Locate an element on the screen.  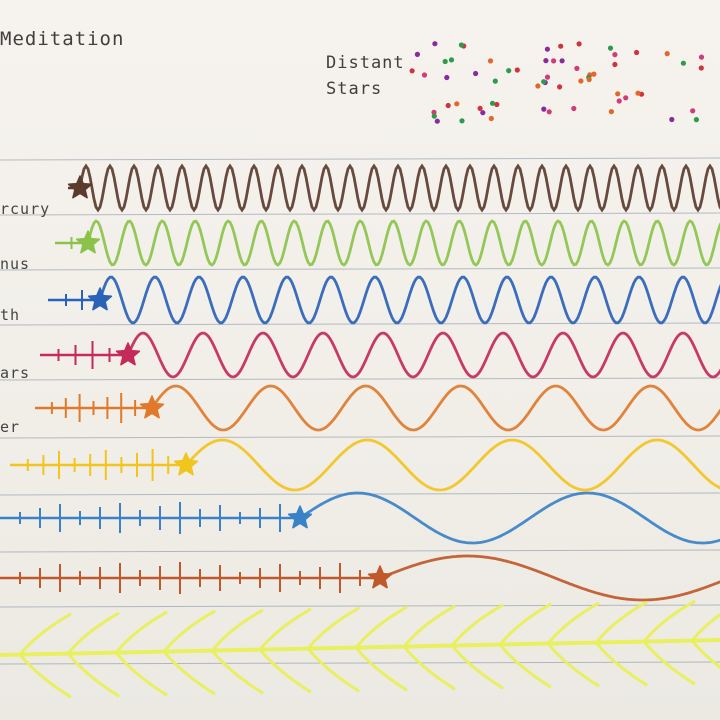
planet-label-mars: ars is located at coordinates (15, 373).